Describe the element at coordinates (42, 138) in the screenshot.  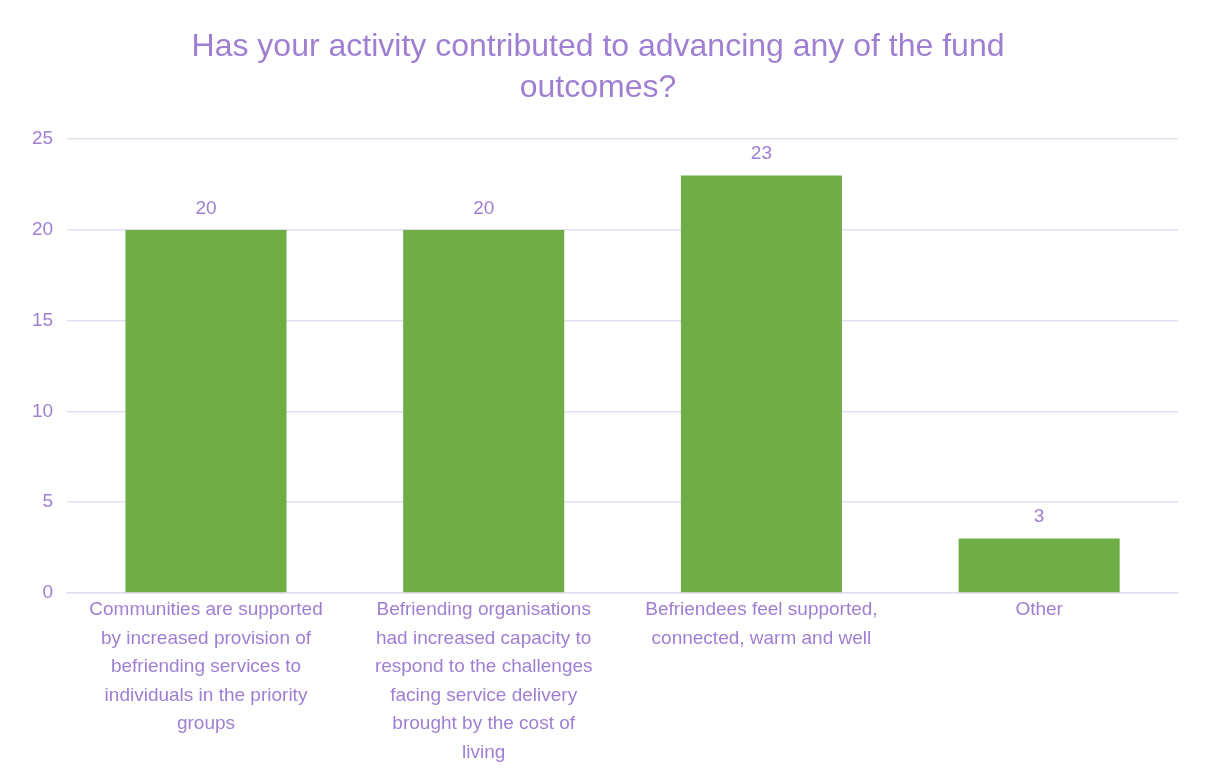
I see `y-tick-label: 25` at that location.